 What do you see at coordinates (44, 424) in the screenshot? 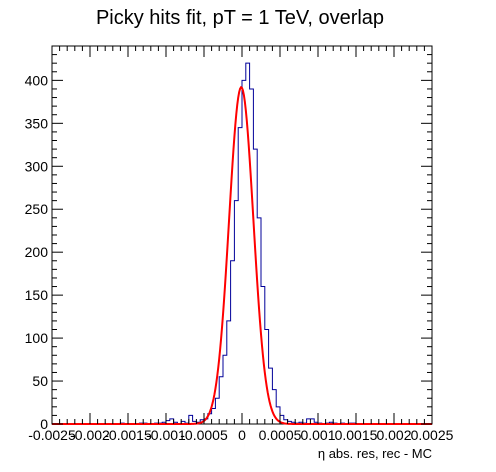
I see `y-tick-label: 0` at bounding box center [44, 424].